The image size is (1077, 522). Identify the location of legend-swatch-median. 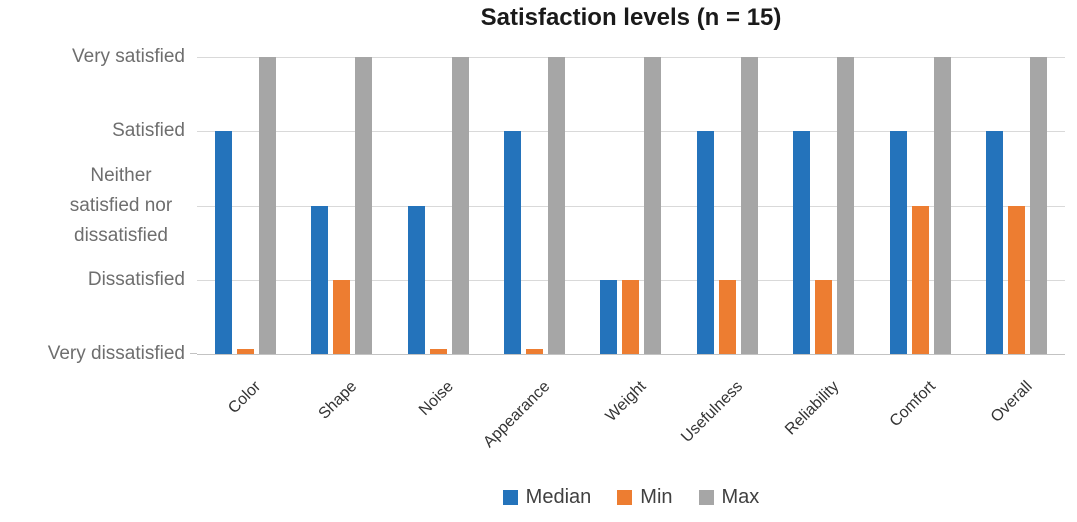
(510, 497).